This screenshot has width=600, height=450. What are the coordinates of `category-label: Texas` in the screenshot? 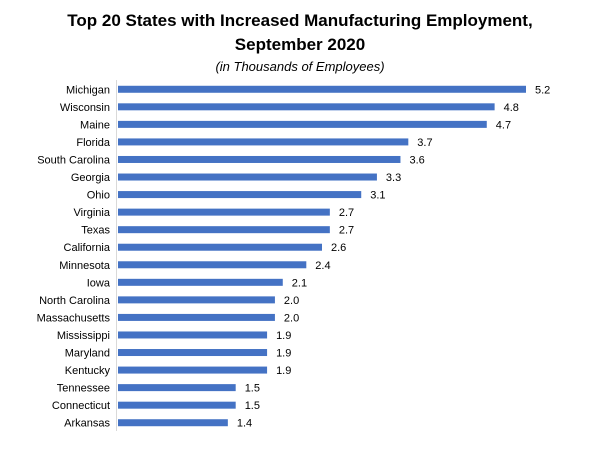 It's located at (95, 231).